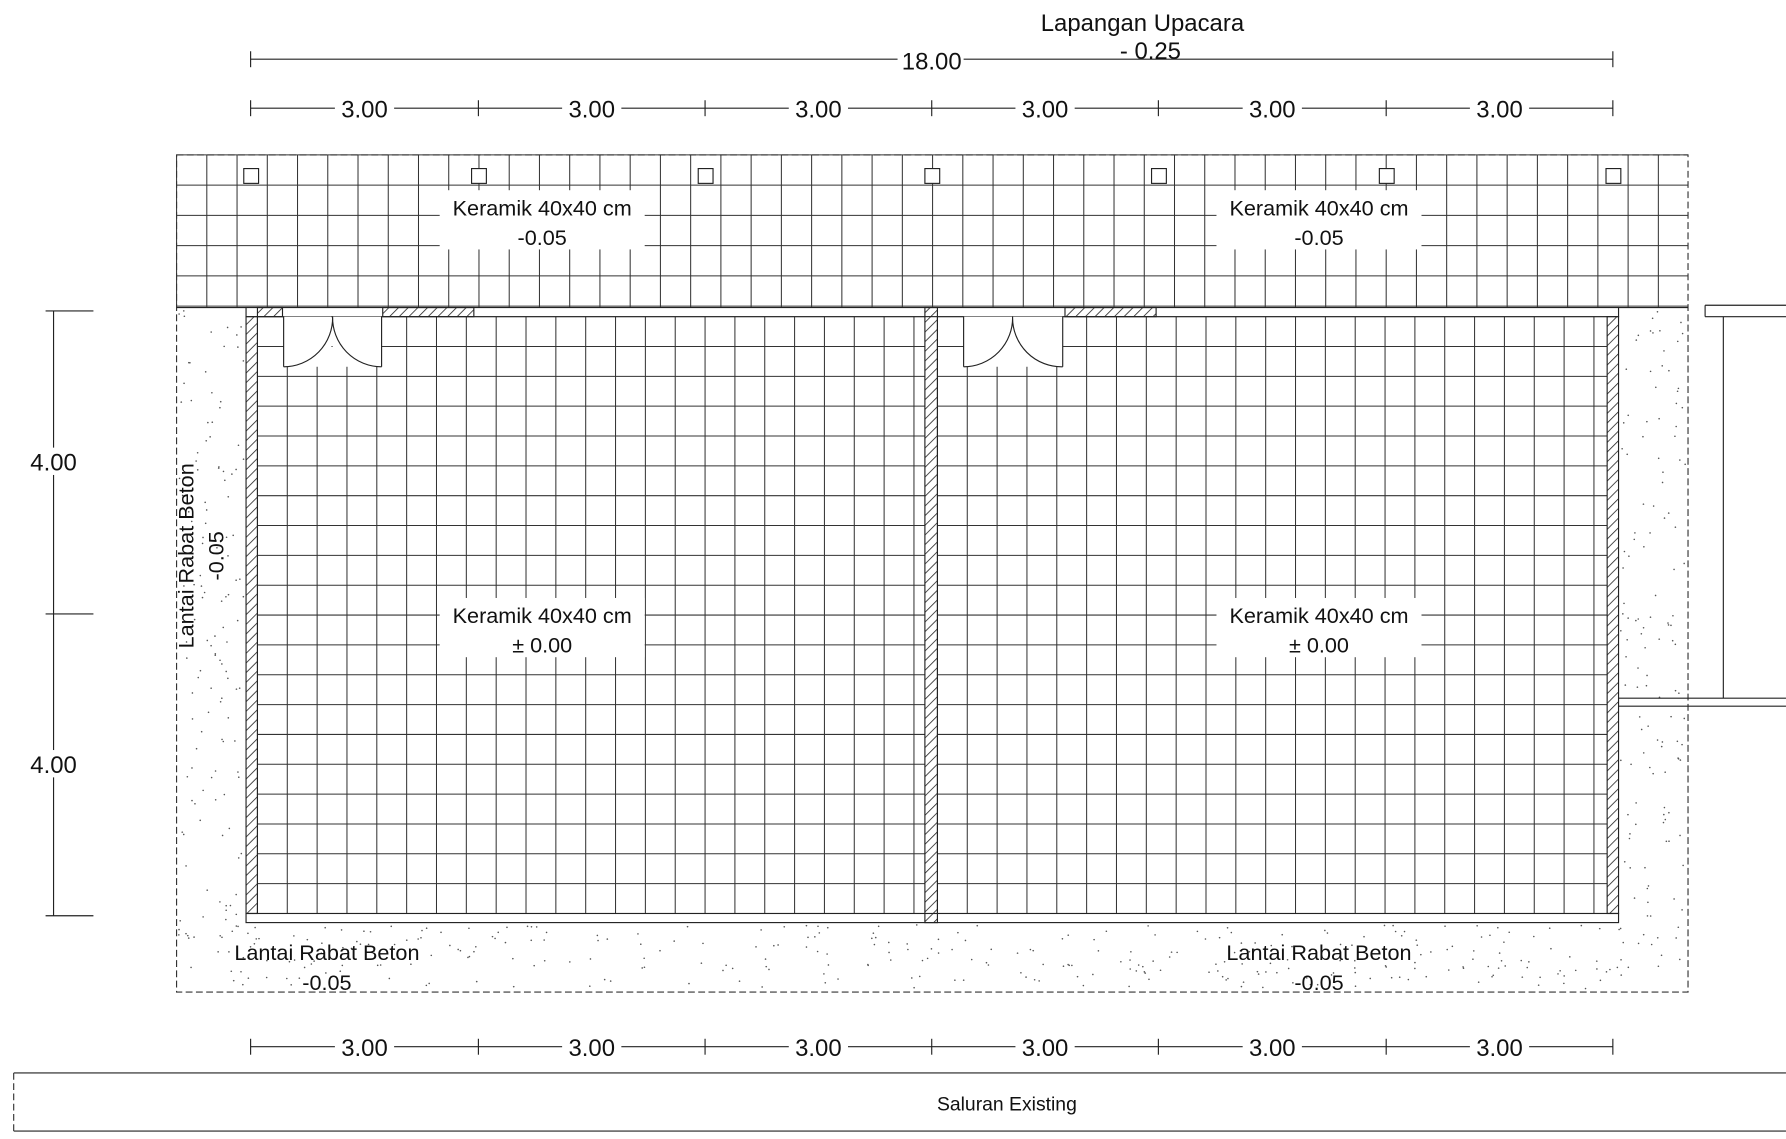 The image size is (1786, 1139). What do you see at coordinates (673, 342) in the screenshot?
I see `doors` at bounding box center [673, 342].